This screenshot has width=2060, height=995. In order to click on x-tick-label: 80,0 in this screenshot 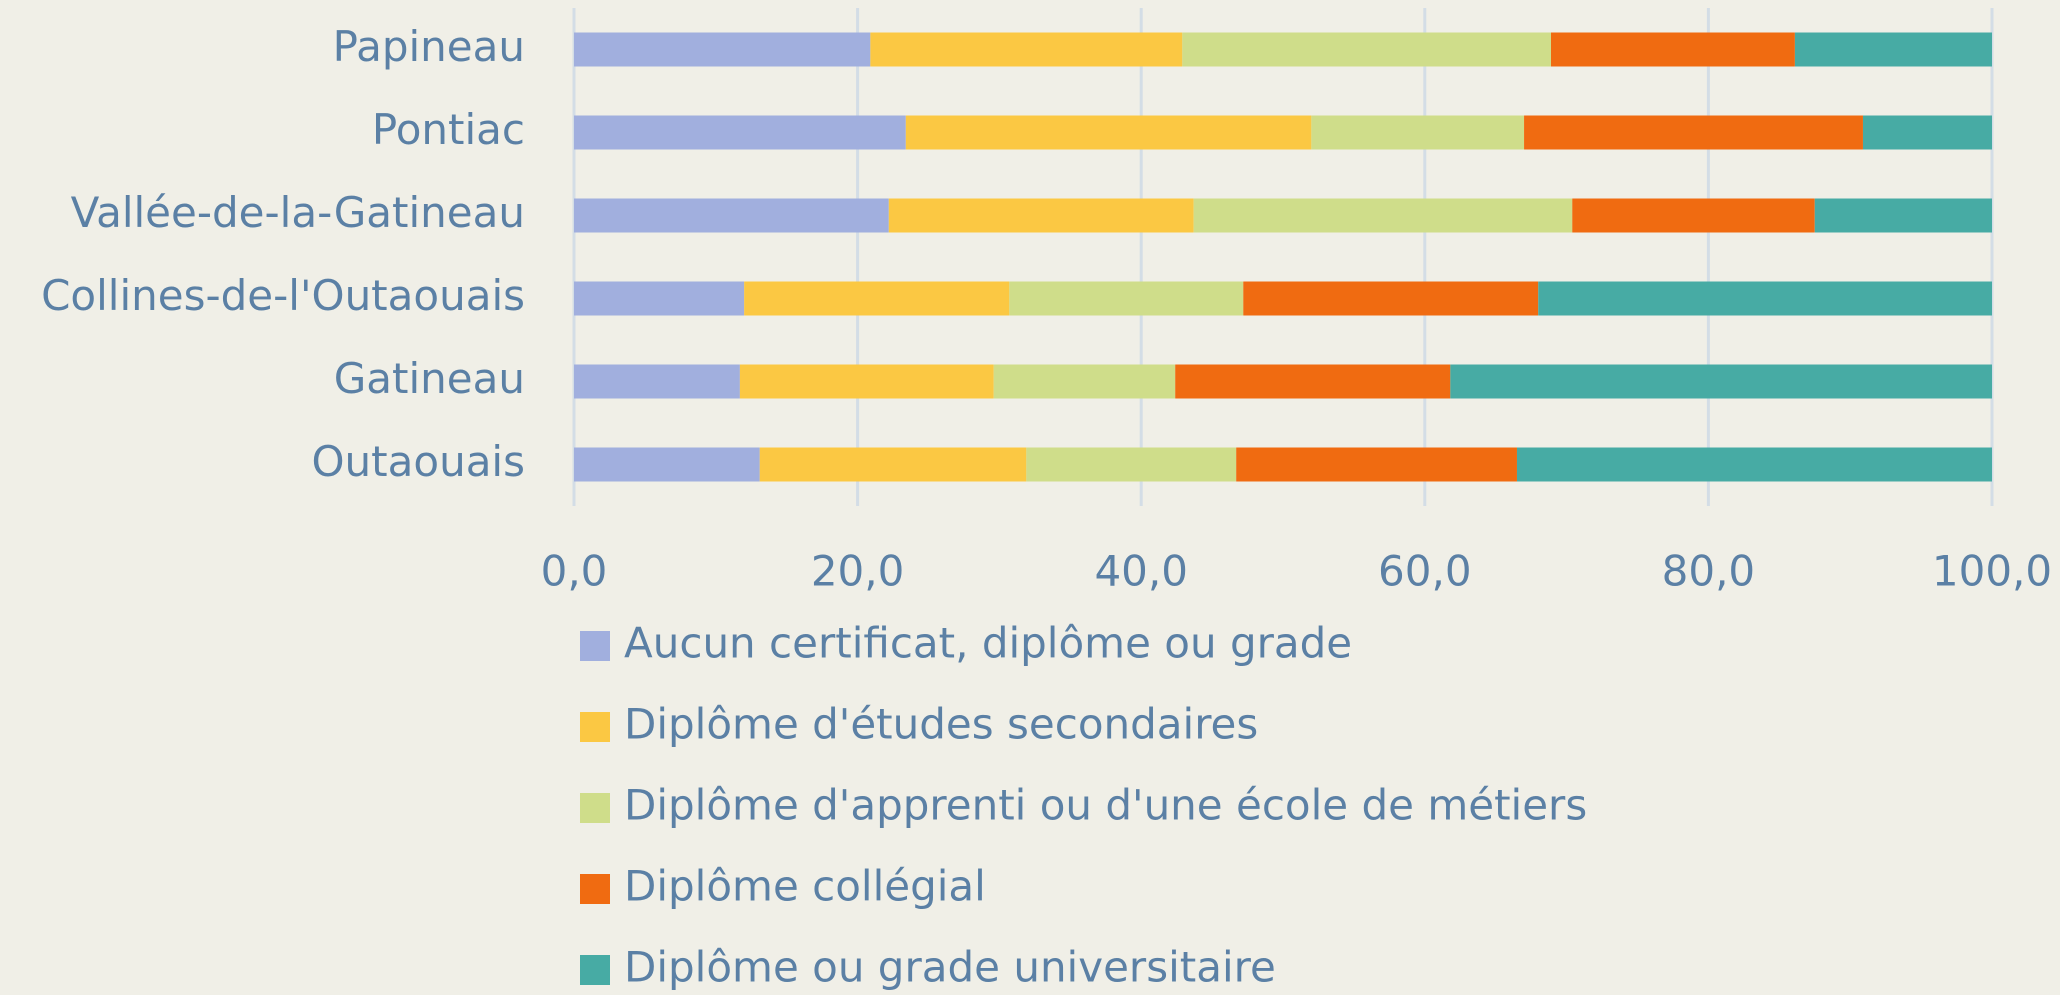, I will do `click(1709, 571)`.